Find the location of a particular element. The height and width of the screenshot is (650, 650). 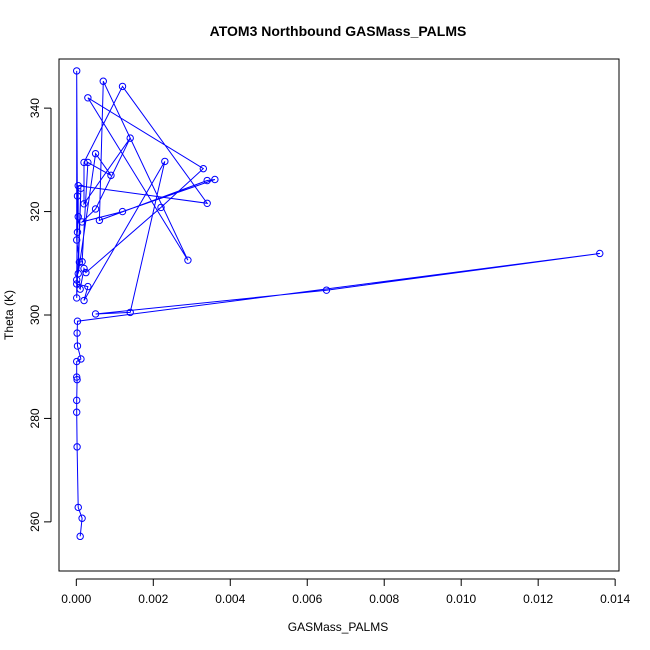

y-tick-label: 340 is located at coordinates (35, 108).